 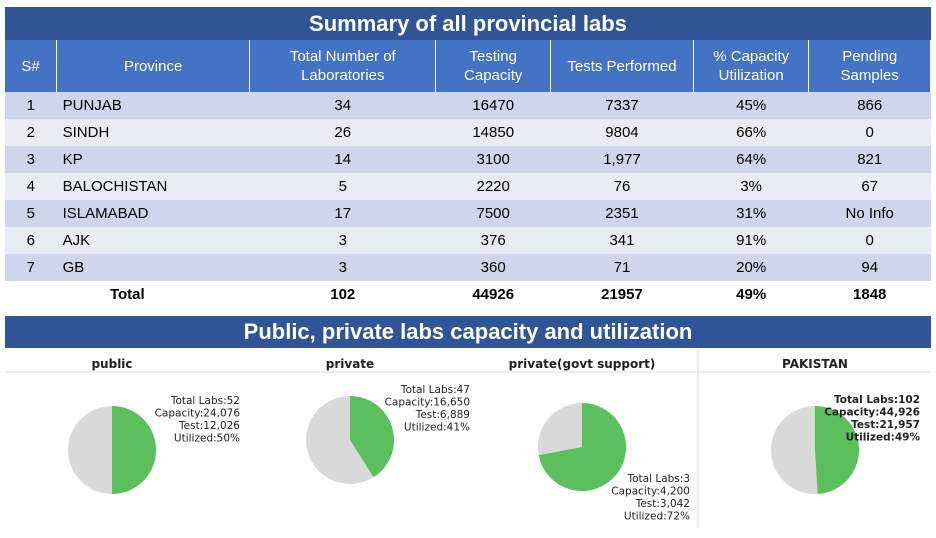 I want to click on total-cell: 49%, so click(x=751, y=294).